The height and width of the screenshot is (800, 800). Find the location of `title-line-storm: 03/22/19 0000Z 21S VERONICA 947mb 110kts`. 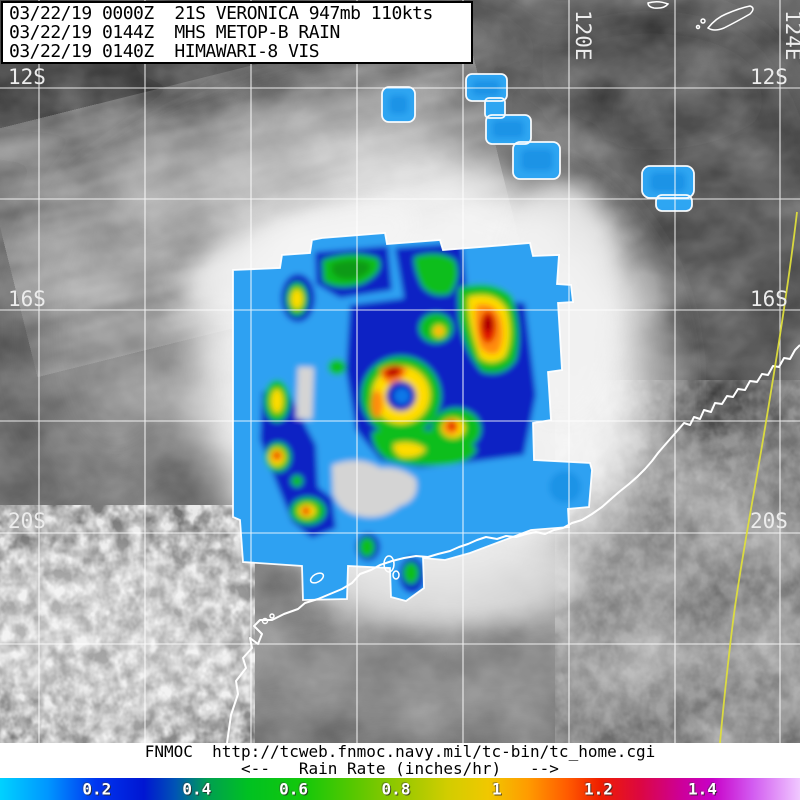

title-line-storm: 03/22/19 0000Z 21S VERONICA 947mb 110kts is located at coordinates (221, 13).